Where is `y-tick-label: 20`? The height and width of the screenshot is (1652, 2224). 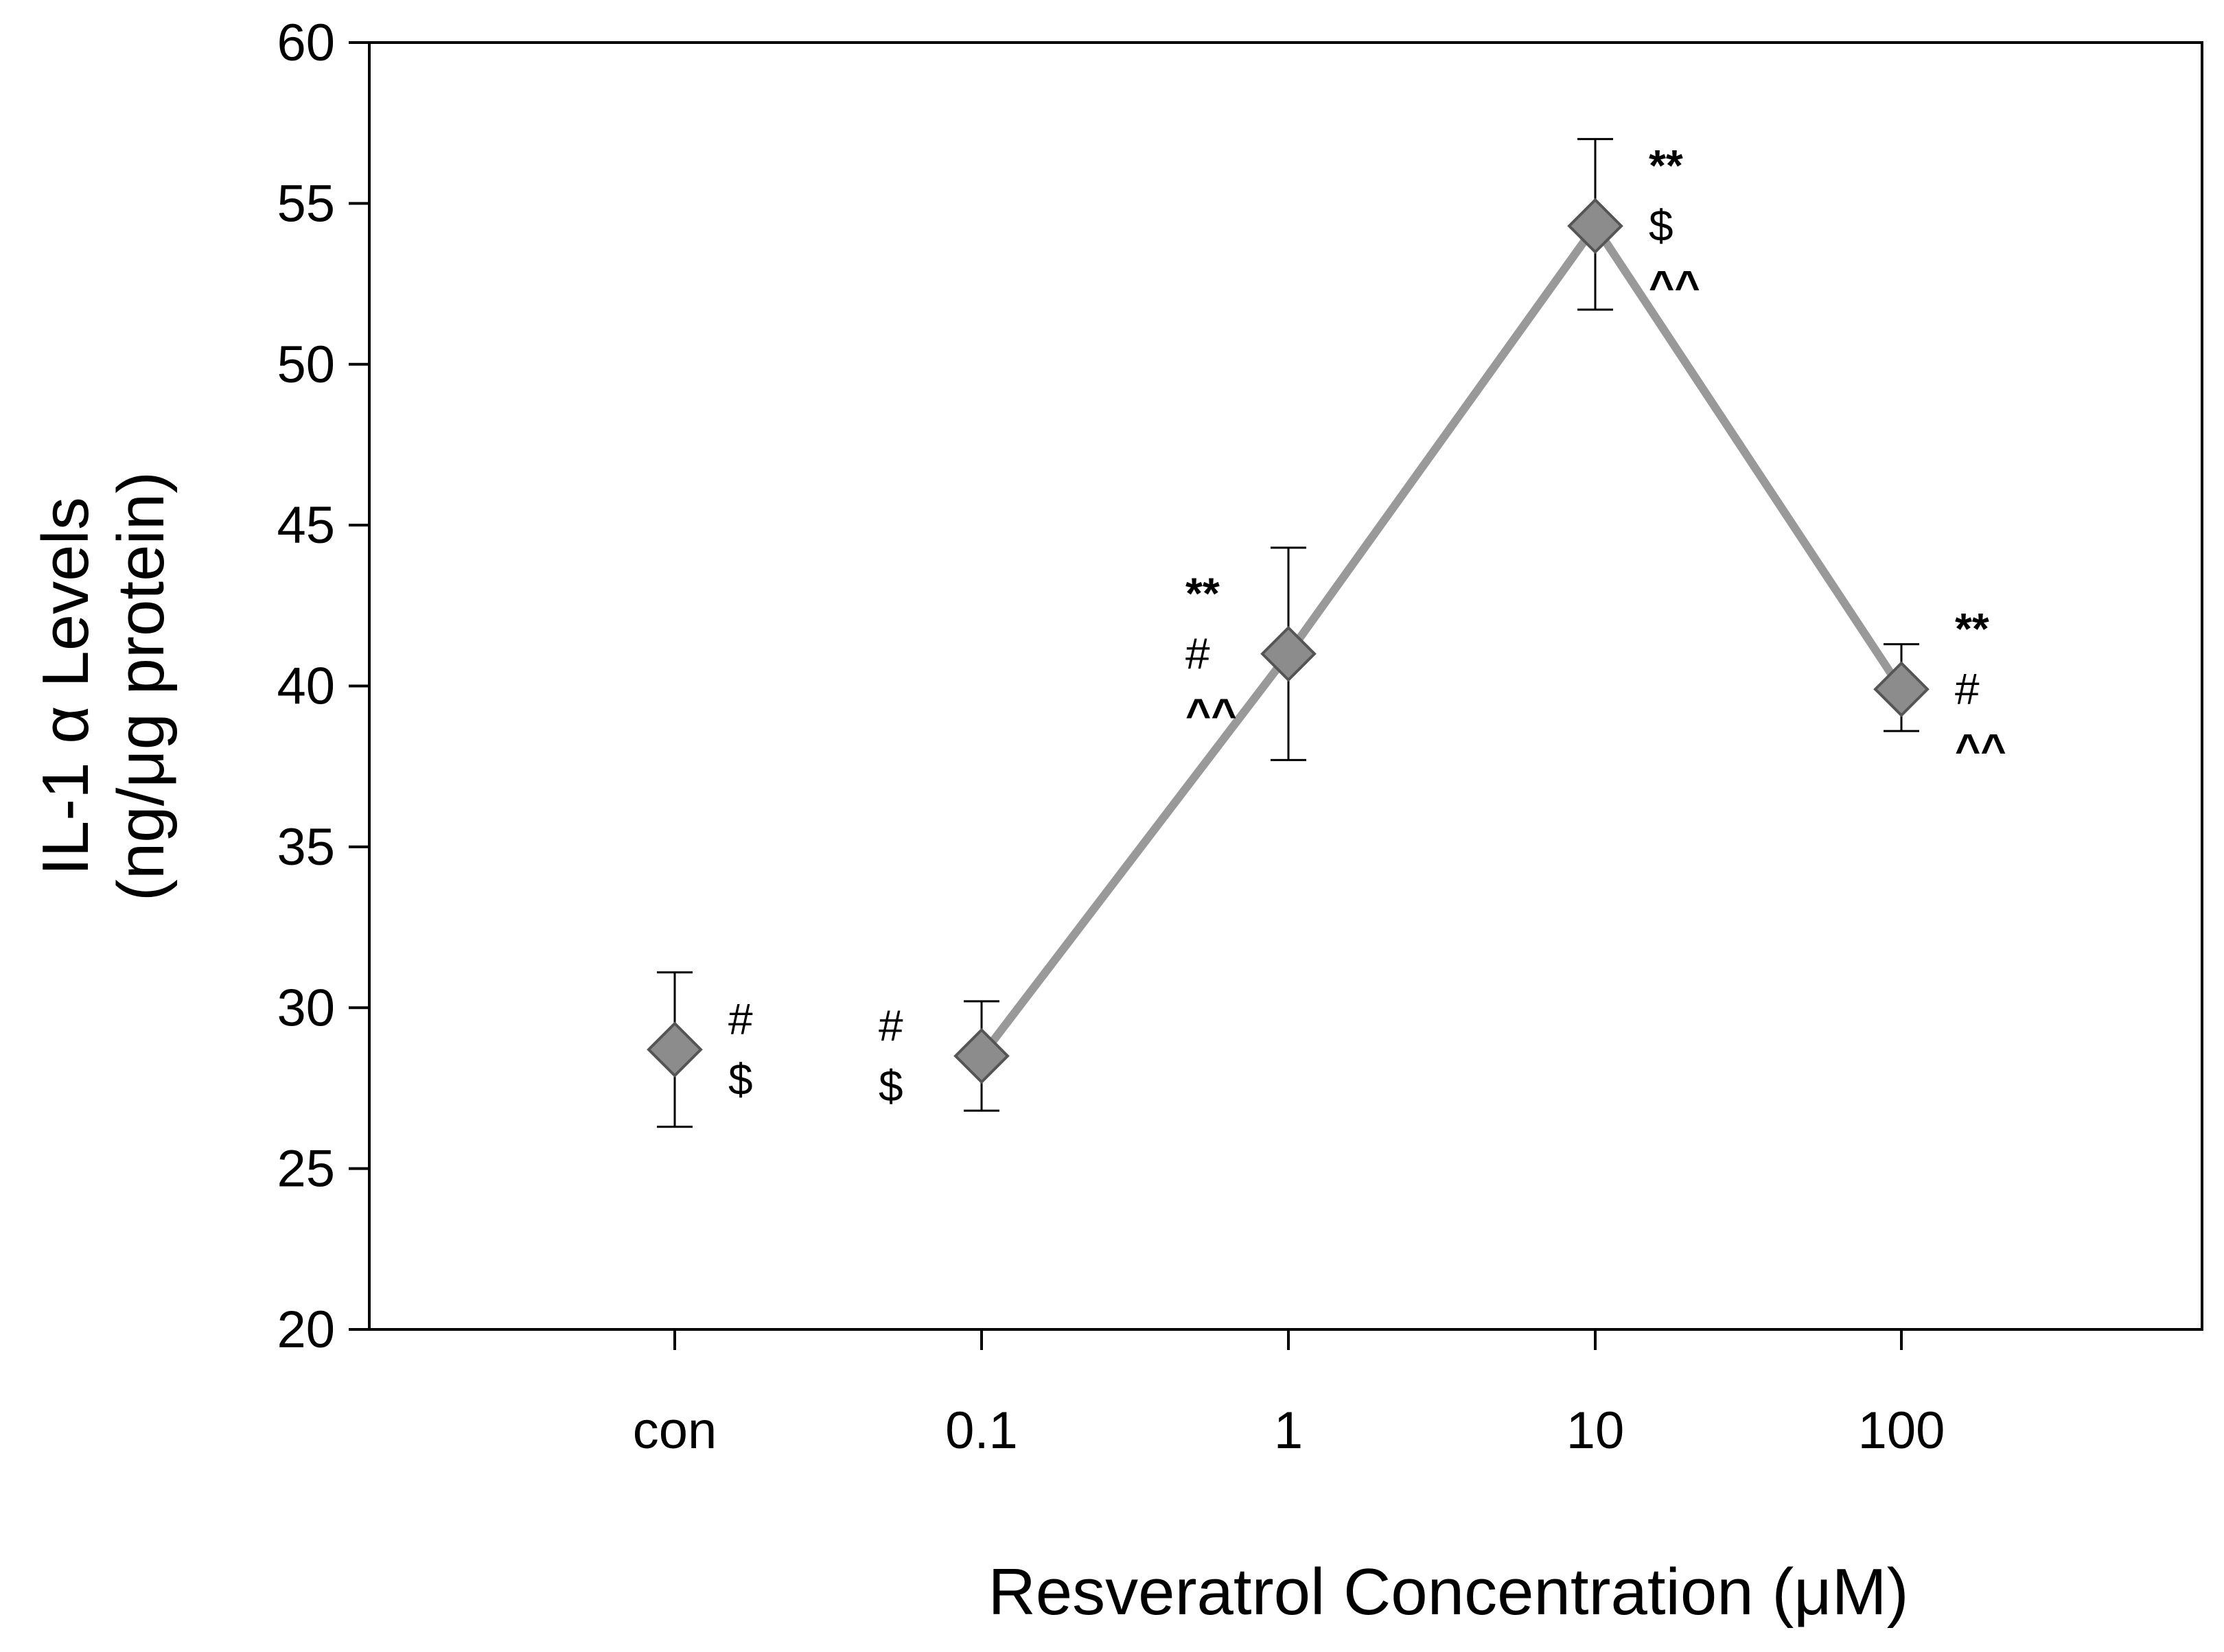
y-tick-label: 20 is located at coordinates (306, 1330).